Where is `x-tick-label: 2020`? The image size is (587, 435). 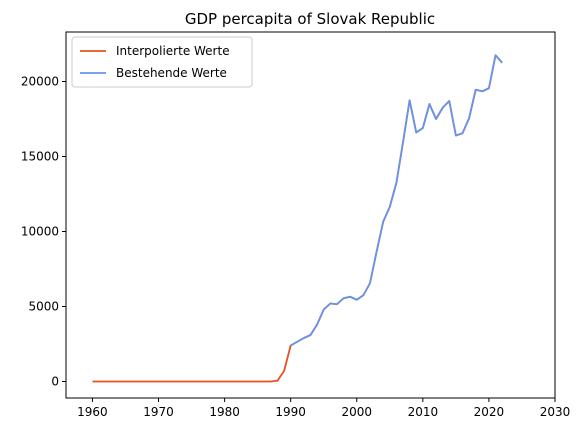
x-tick-label: 2020 is located at coordinates (489, 412).